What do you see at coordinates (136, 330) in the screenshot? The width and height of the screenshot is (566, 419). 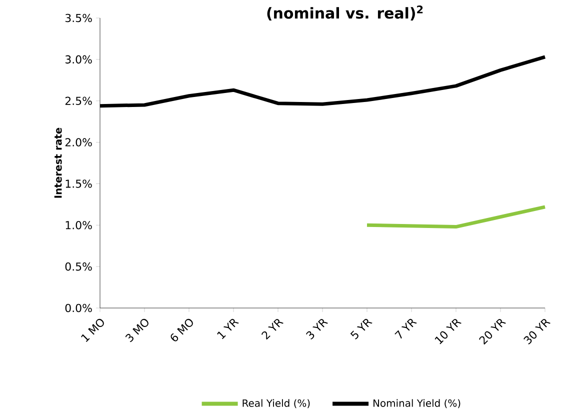 I see `x-tick-label: 3 MO` at bounding box center [136, 330].